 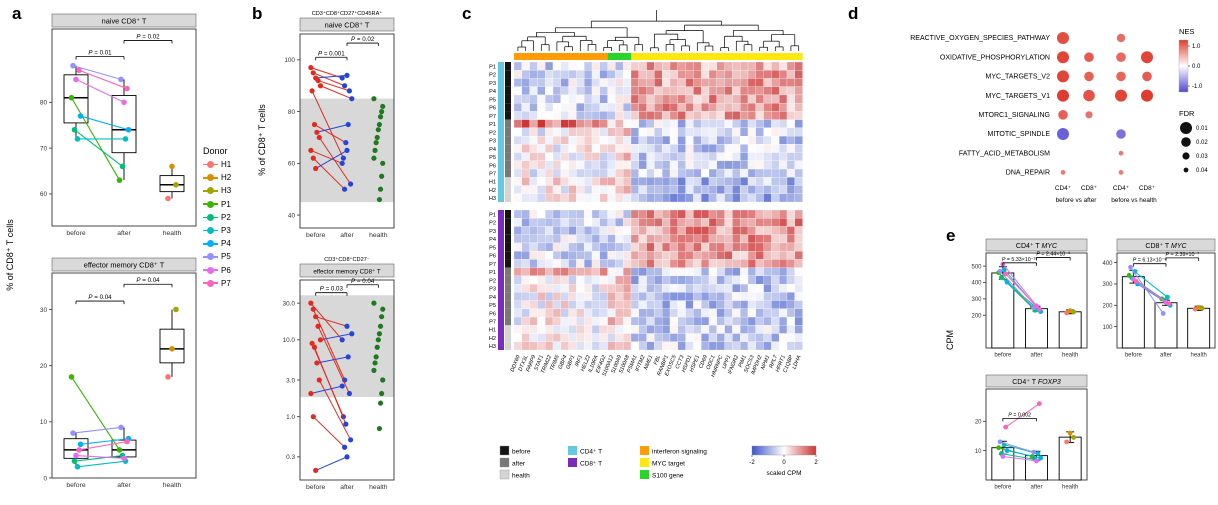 What do you see at coordinates (331, 53) in the screenshot?
I see `svg-text: P = 0.001` at bounding box center [331, 53].